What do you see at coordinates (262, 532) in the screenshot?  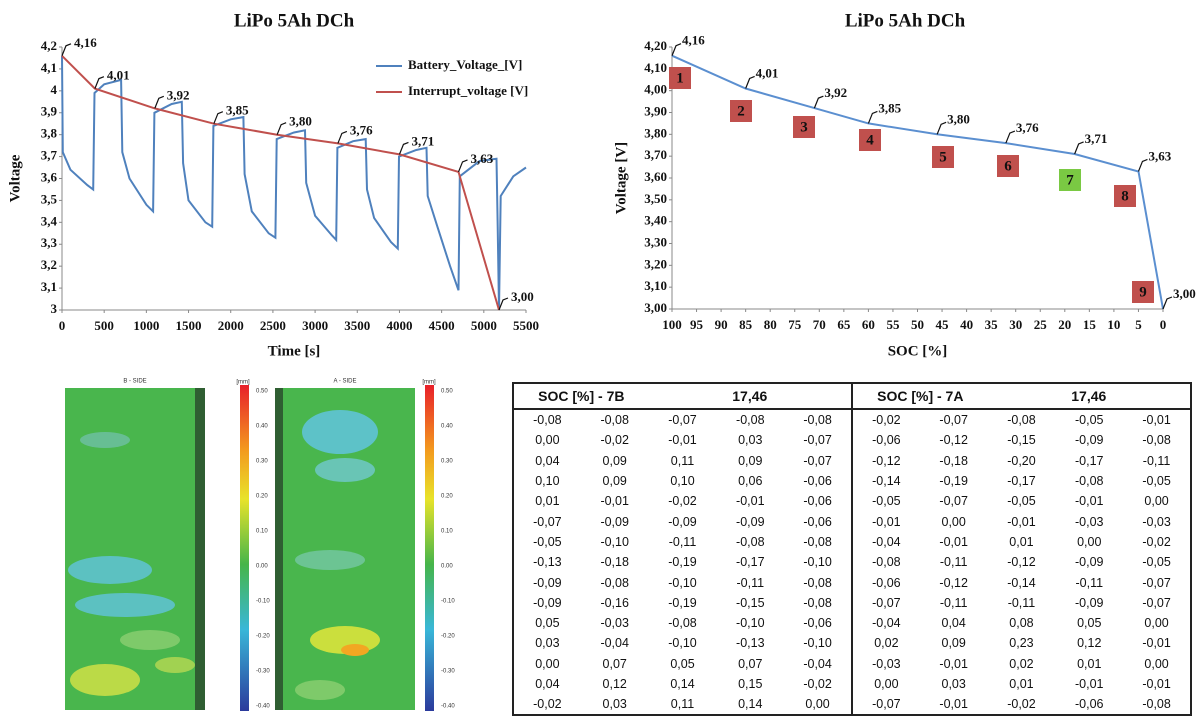 I see `colorbar-tick: 0.10` at bounding box center [262, 532].